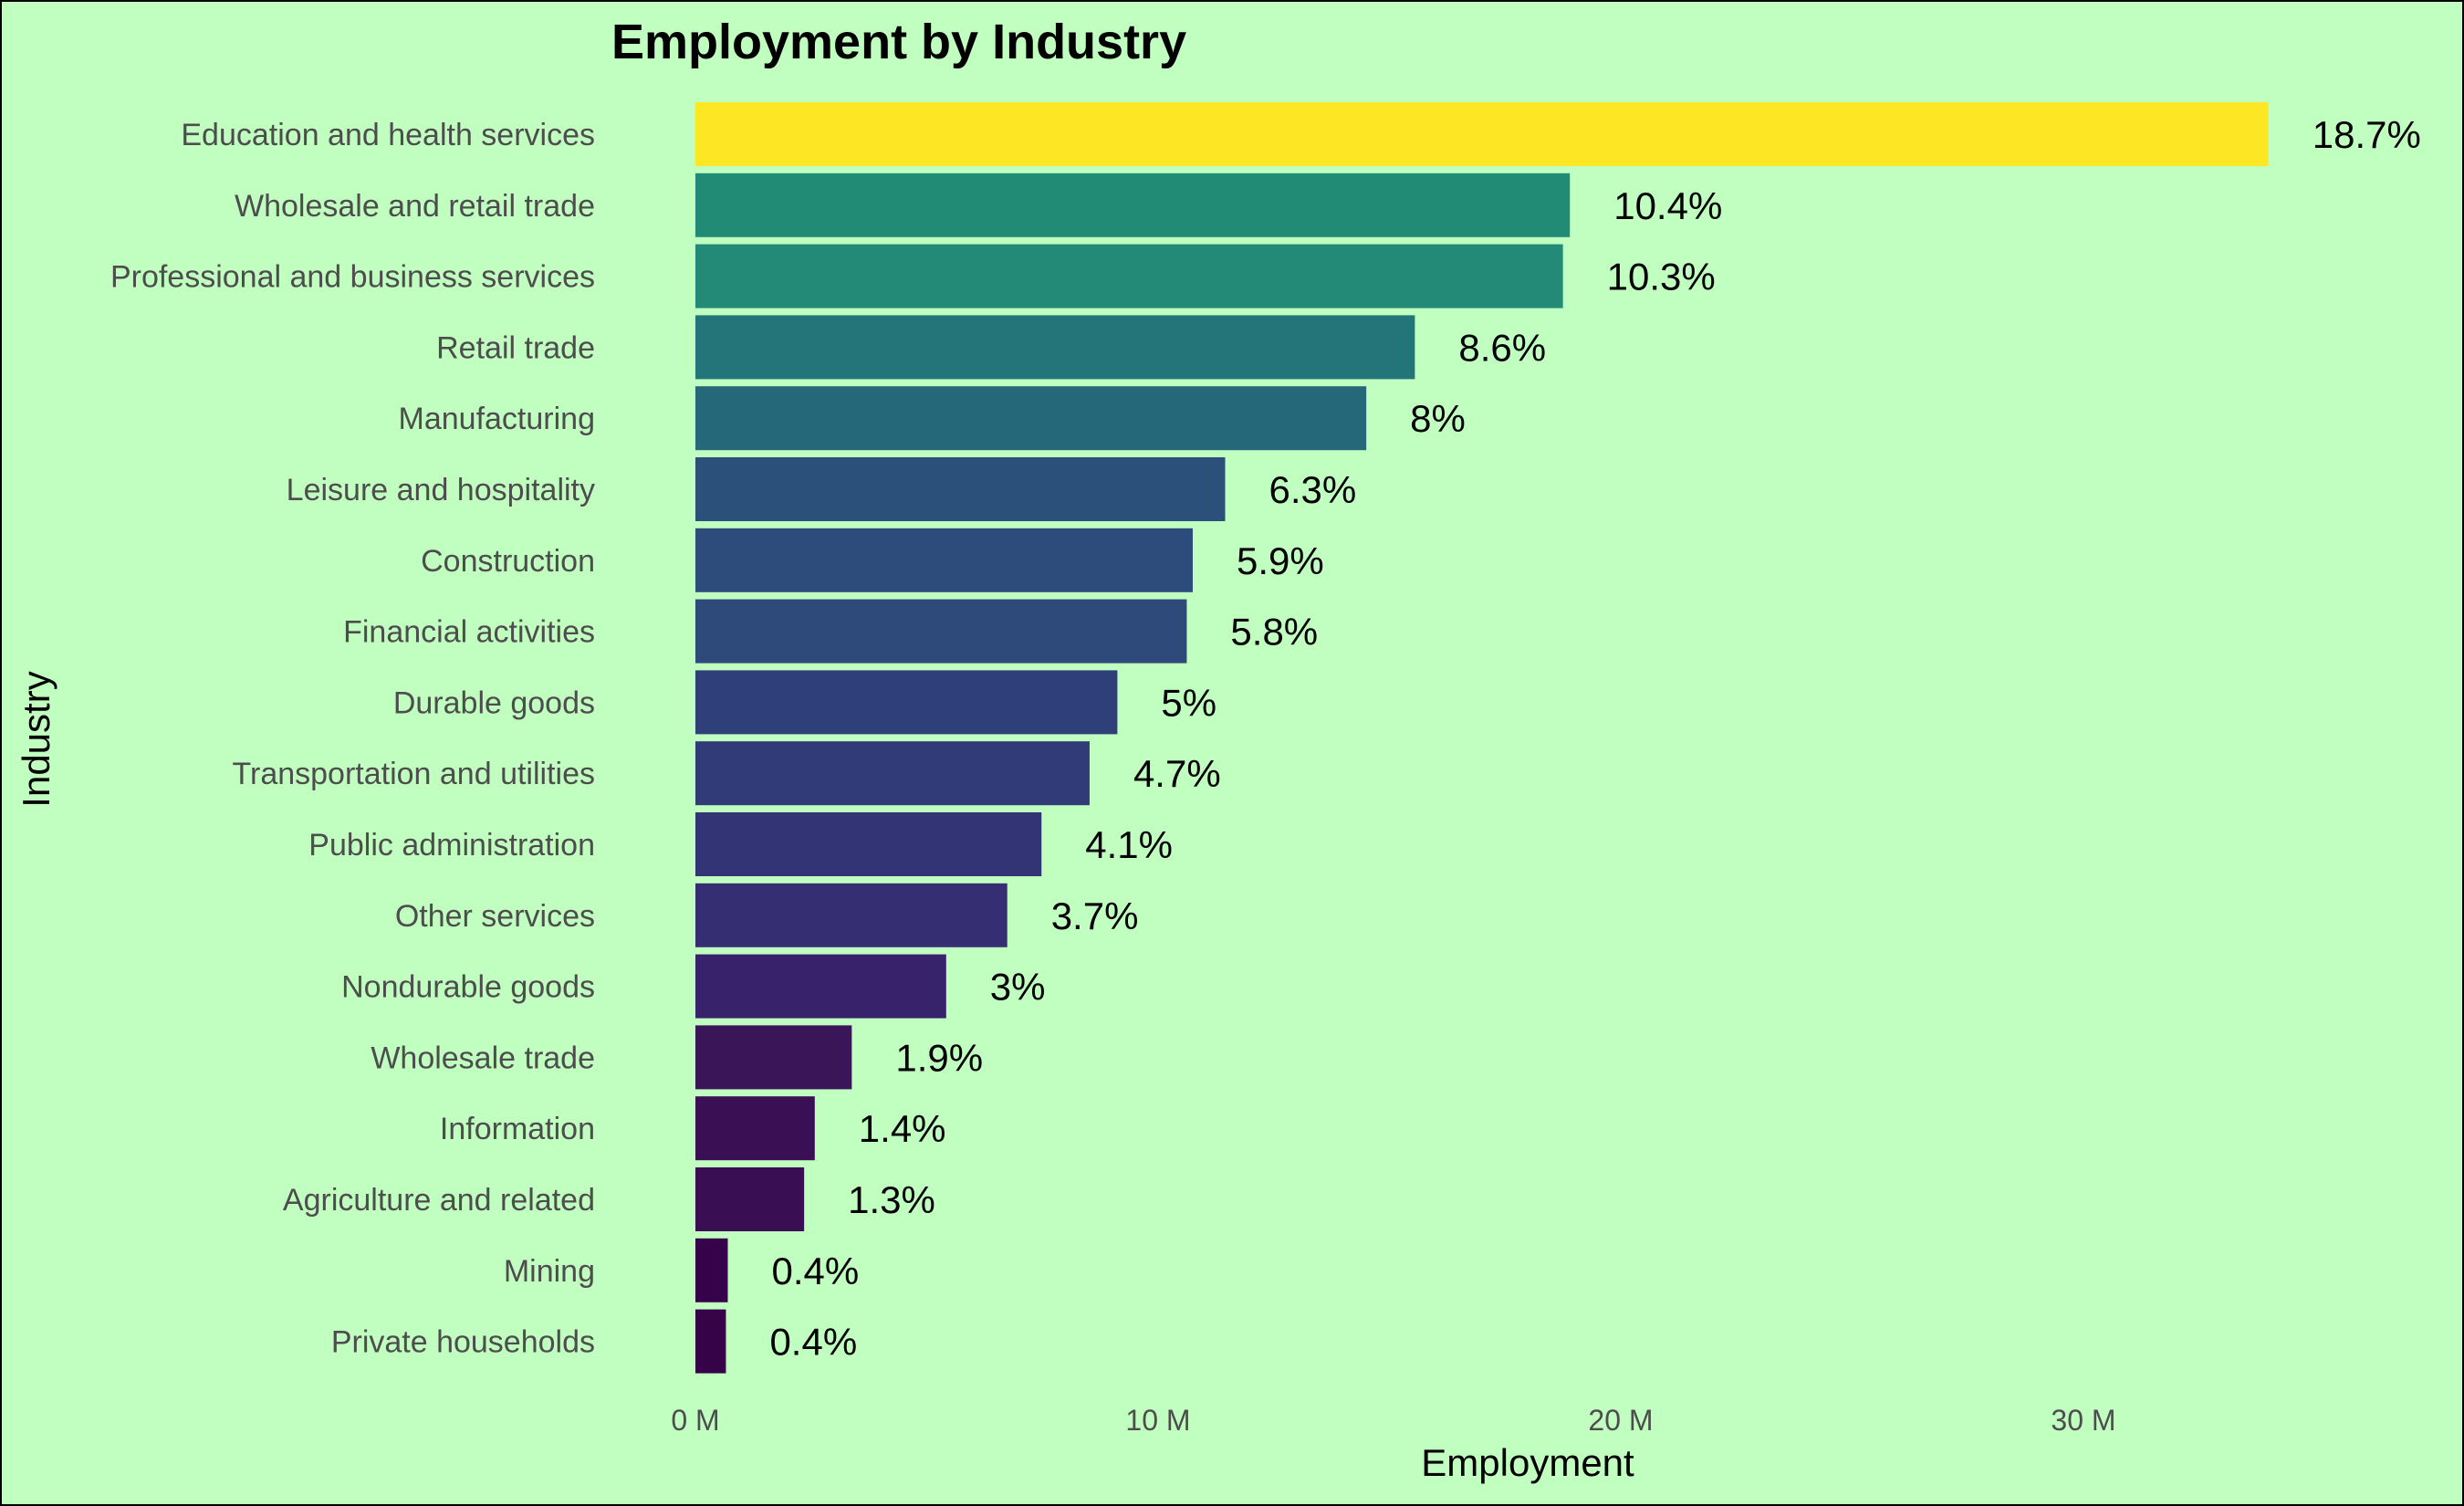 The width and height of the screenshot is (2464, 1506). I want to click on bar-wholesale-and-retail-trade, so click(1133, 205).